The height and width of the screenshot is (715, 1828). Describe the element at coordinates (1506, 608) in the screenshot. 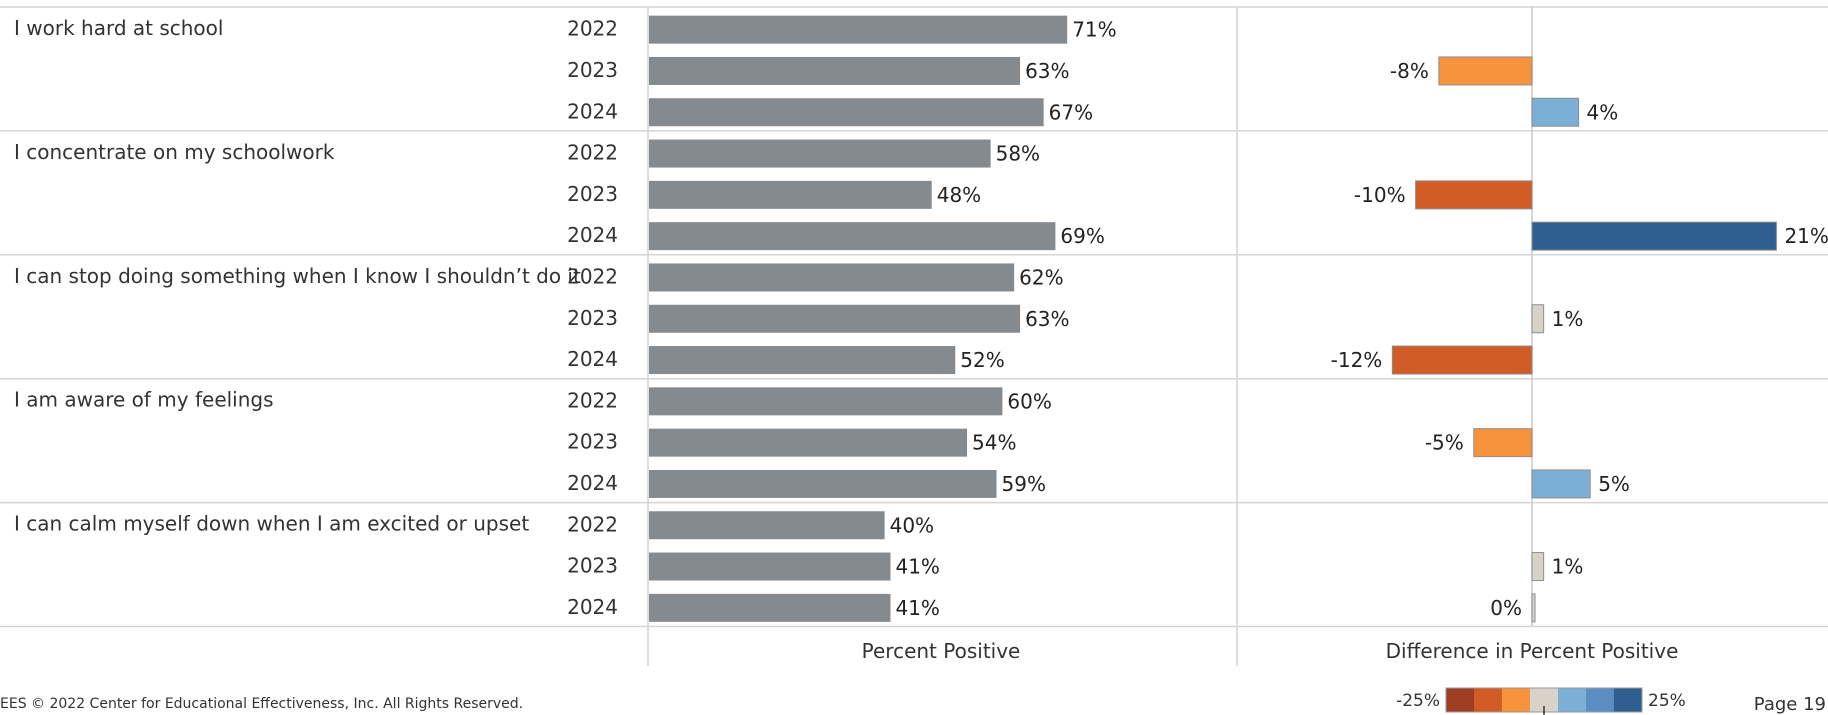

I see `difference-label: 0%` at that location.